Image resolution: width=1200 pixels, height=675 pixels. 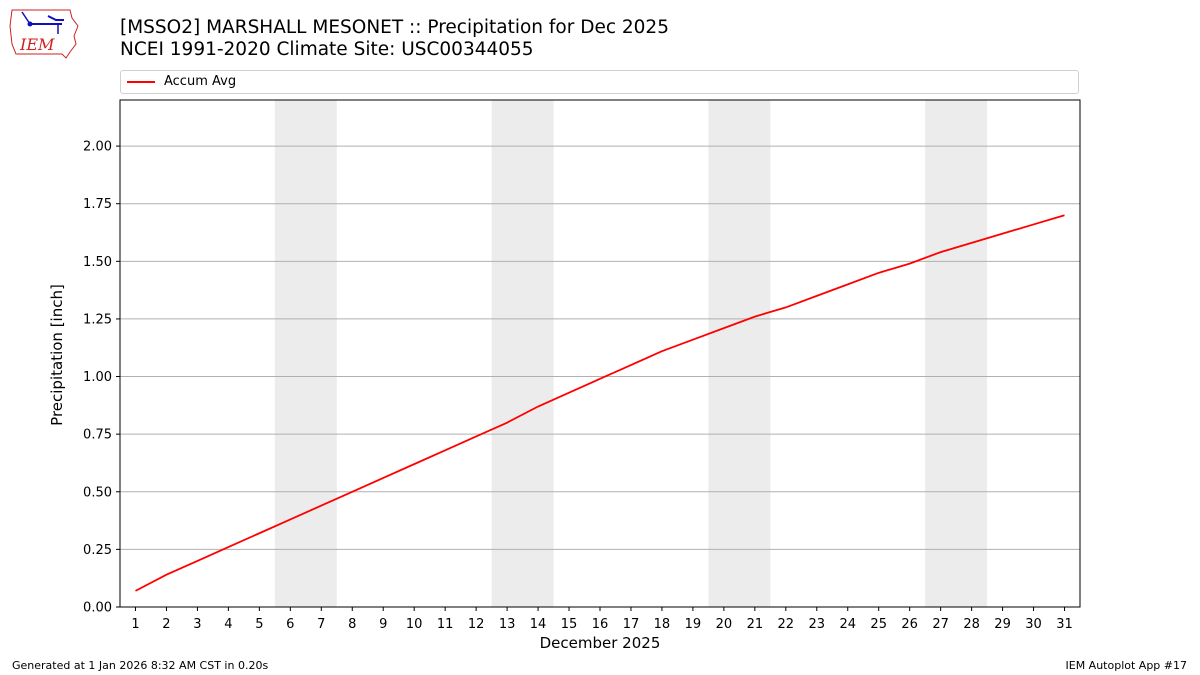 What do you see at coordinates (940, 624) in the screenshot?
I see `x-tick-label: 27` at bounding box center [940, 624].